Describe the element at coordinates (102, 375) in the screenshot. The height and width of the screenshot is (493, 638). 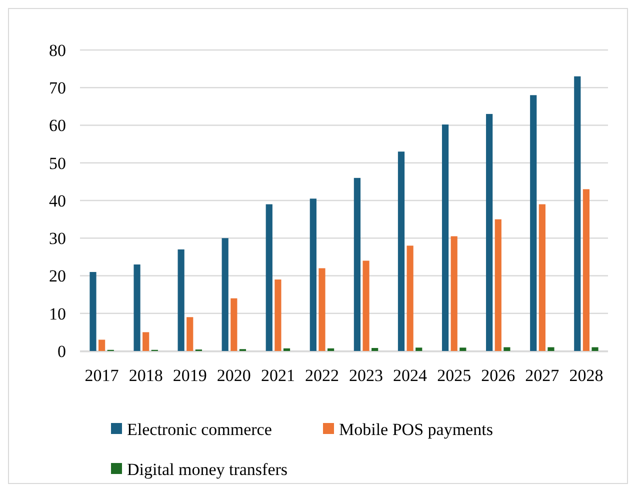
I see `x-tick-label: 2017` at that location.